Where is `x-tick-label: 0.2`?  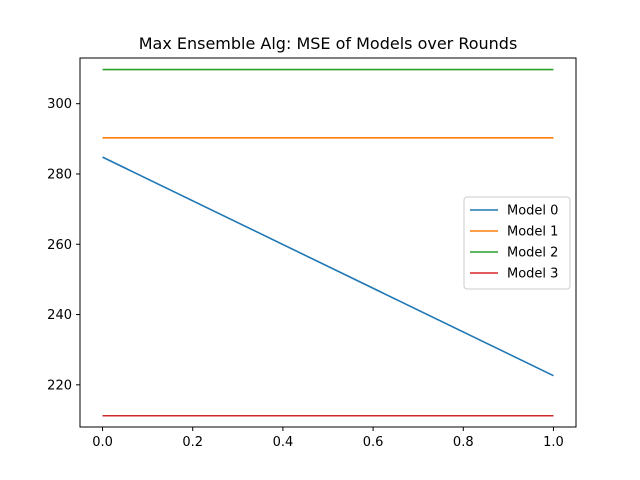 x-tick-label: 0.2 is located at coordinates (192, 442).